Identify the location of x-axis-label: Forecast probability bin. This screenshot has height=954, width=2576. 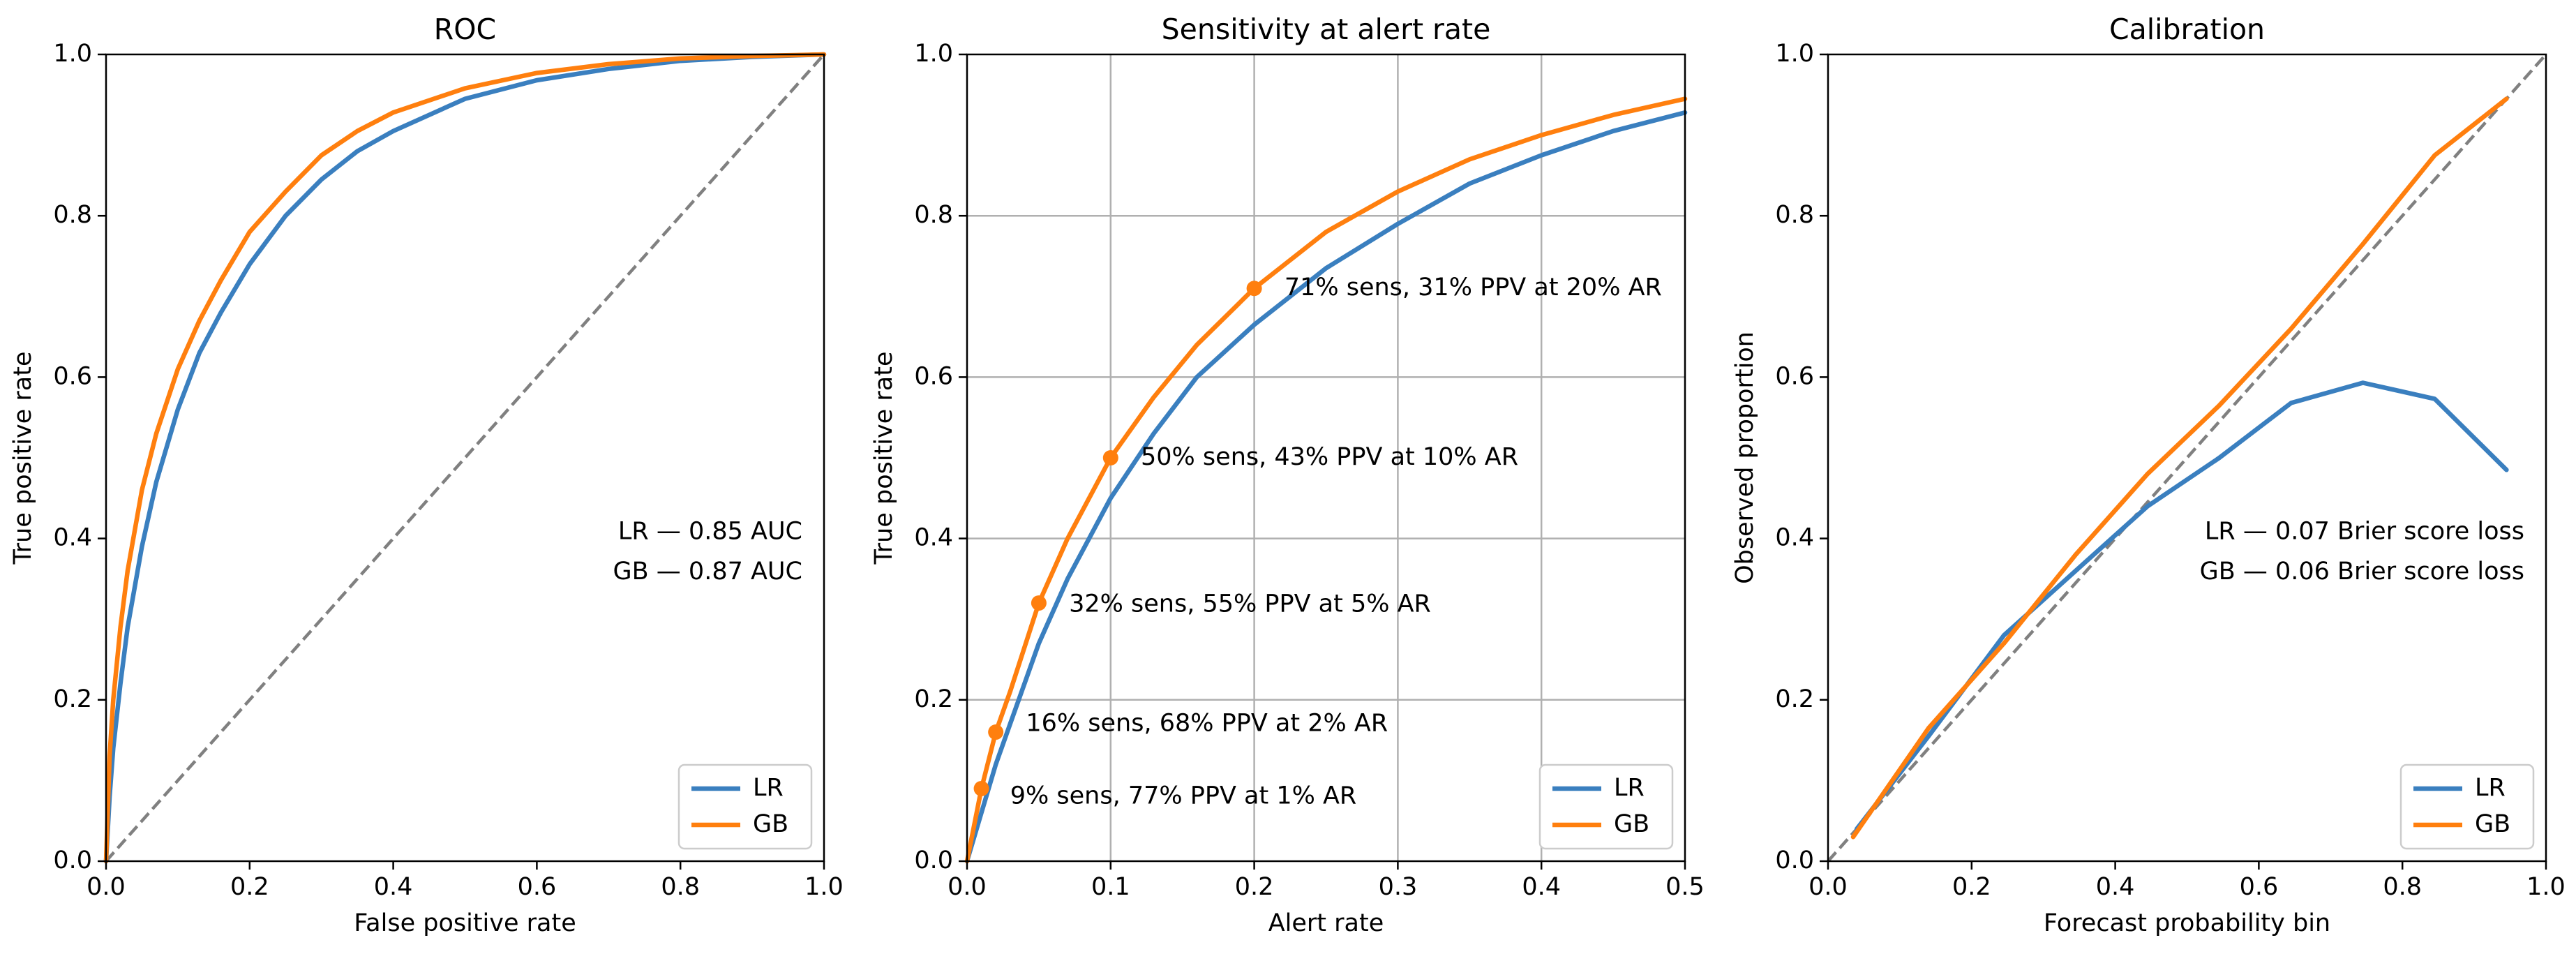
(2187, 923).